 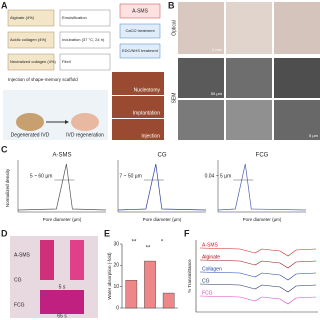 What do you see at coordinates (146, 113) in the screenshot?
I see `label: Implantation` at bounding box center [146, 113].